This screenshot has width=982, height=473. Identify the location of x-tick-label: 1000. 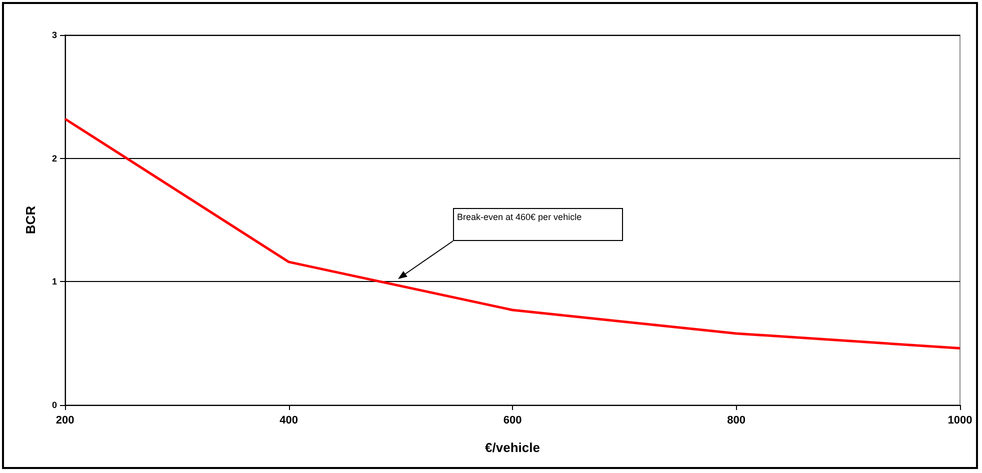
(960, 420).